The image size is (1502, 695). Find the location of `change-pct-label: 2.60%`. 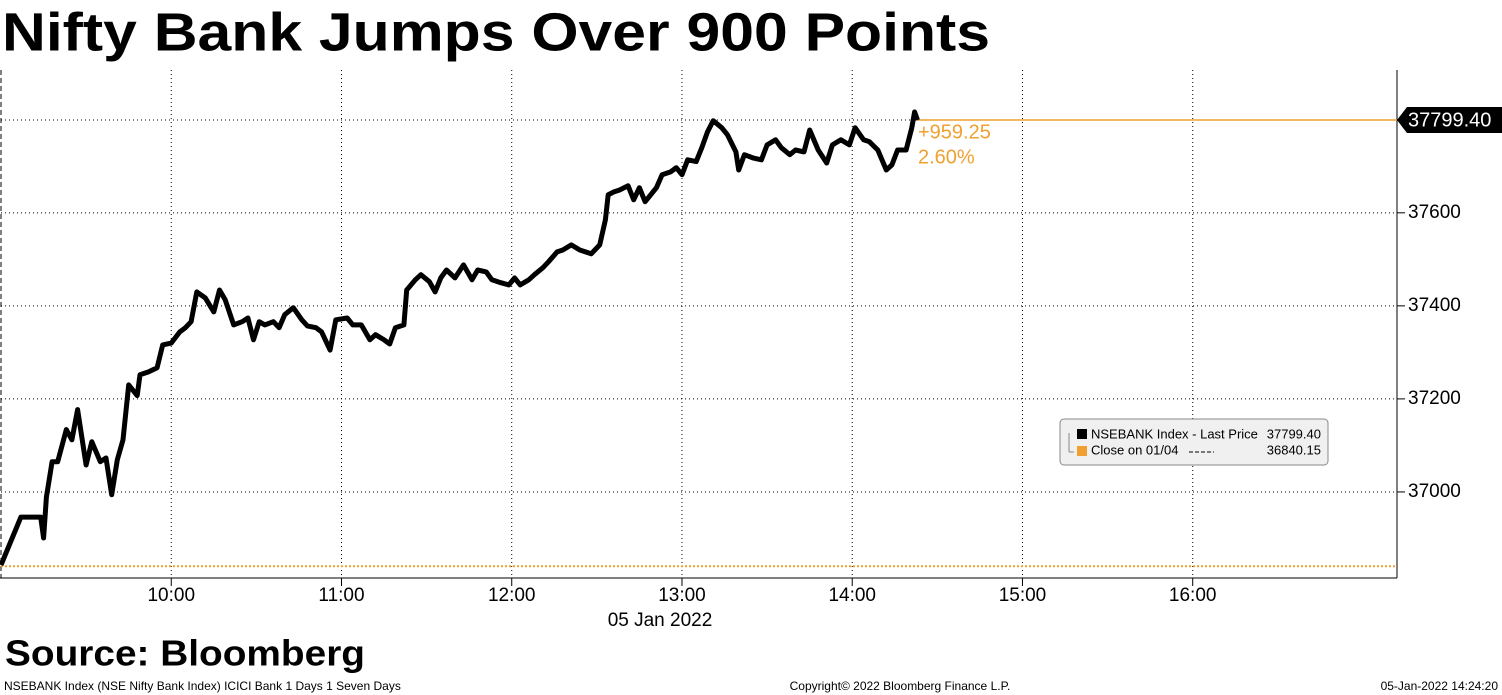

change-pct-label: 2.60% is located at coordinates (946, 157).